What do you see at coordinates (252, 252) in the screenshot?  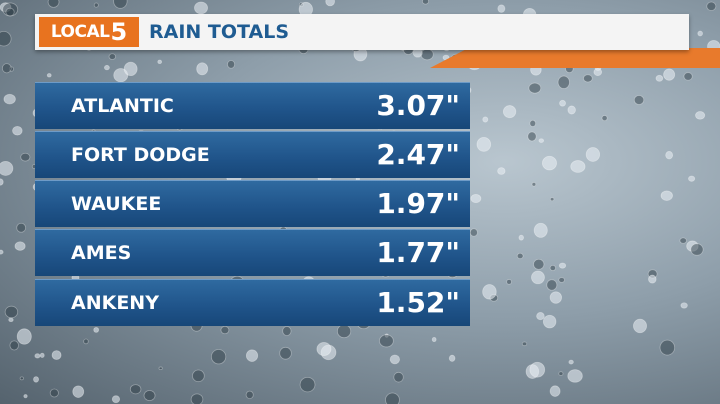 I see `table-row: AMES 1.77"` at bounding box center [252, 252].